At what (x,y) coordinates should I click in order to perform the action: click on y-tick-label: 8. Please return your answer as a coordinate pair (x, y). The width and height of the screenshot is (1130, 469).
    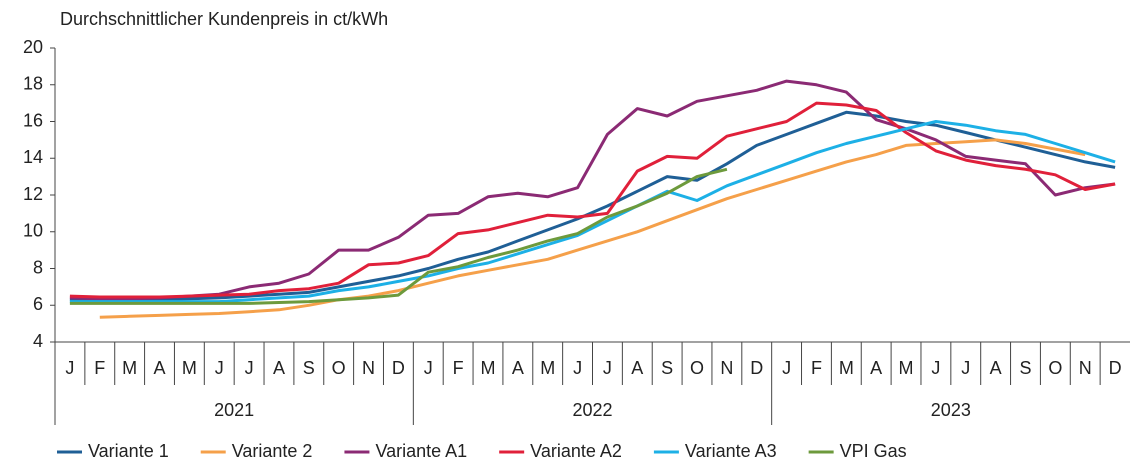
    Looking at the image, I should click on (38, 267).